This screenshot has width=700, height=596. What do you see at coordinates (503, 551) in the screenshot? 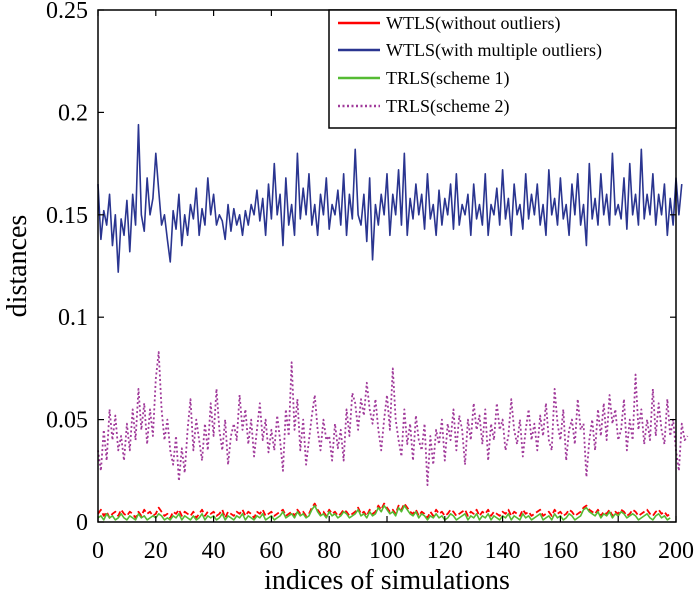
I see `x-tick-label: 140` at bounding box center [503, 551].